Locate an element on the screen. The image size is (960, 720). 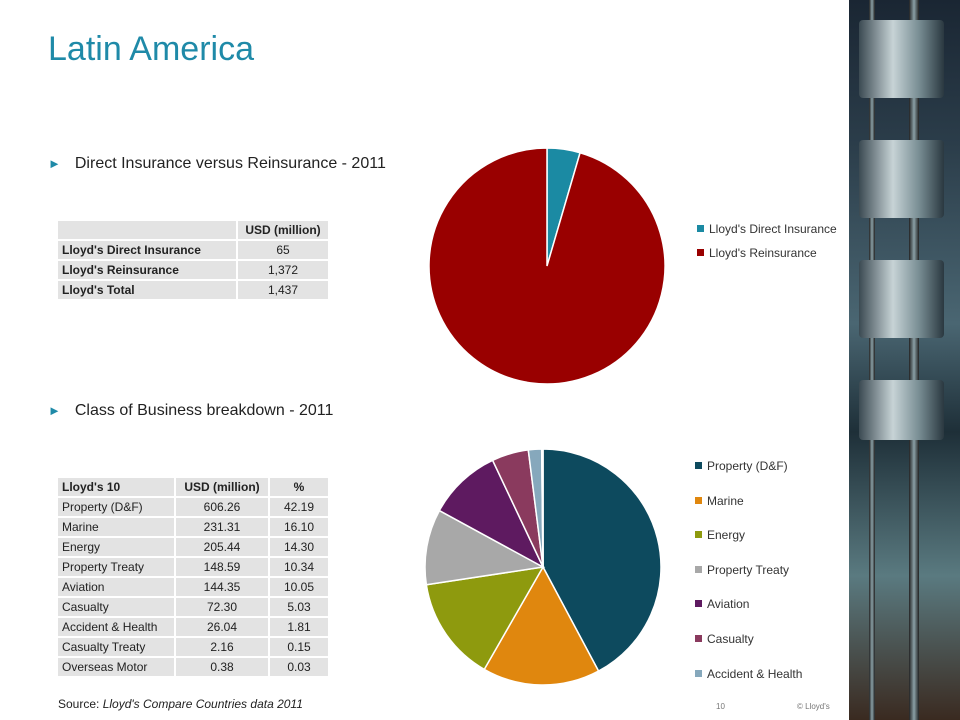
table-cell-label: Lloyd's Total is located at coordinates (147, 290).